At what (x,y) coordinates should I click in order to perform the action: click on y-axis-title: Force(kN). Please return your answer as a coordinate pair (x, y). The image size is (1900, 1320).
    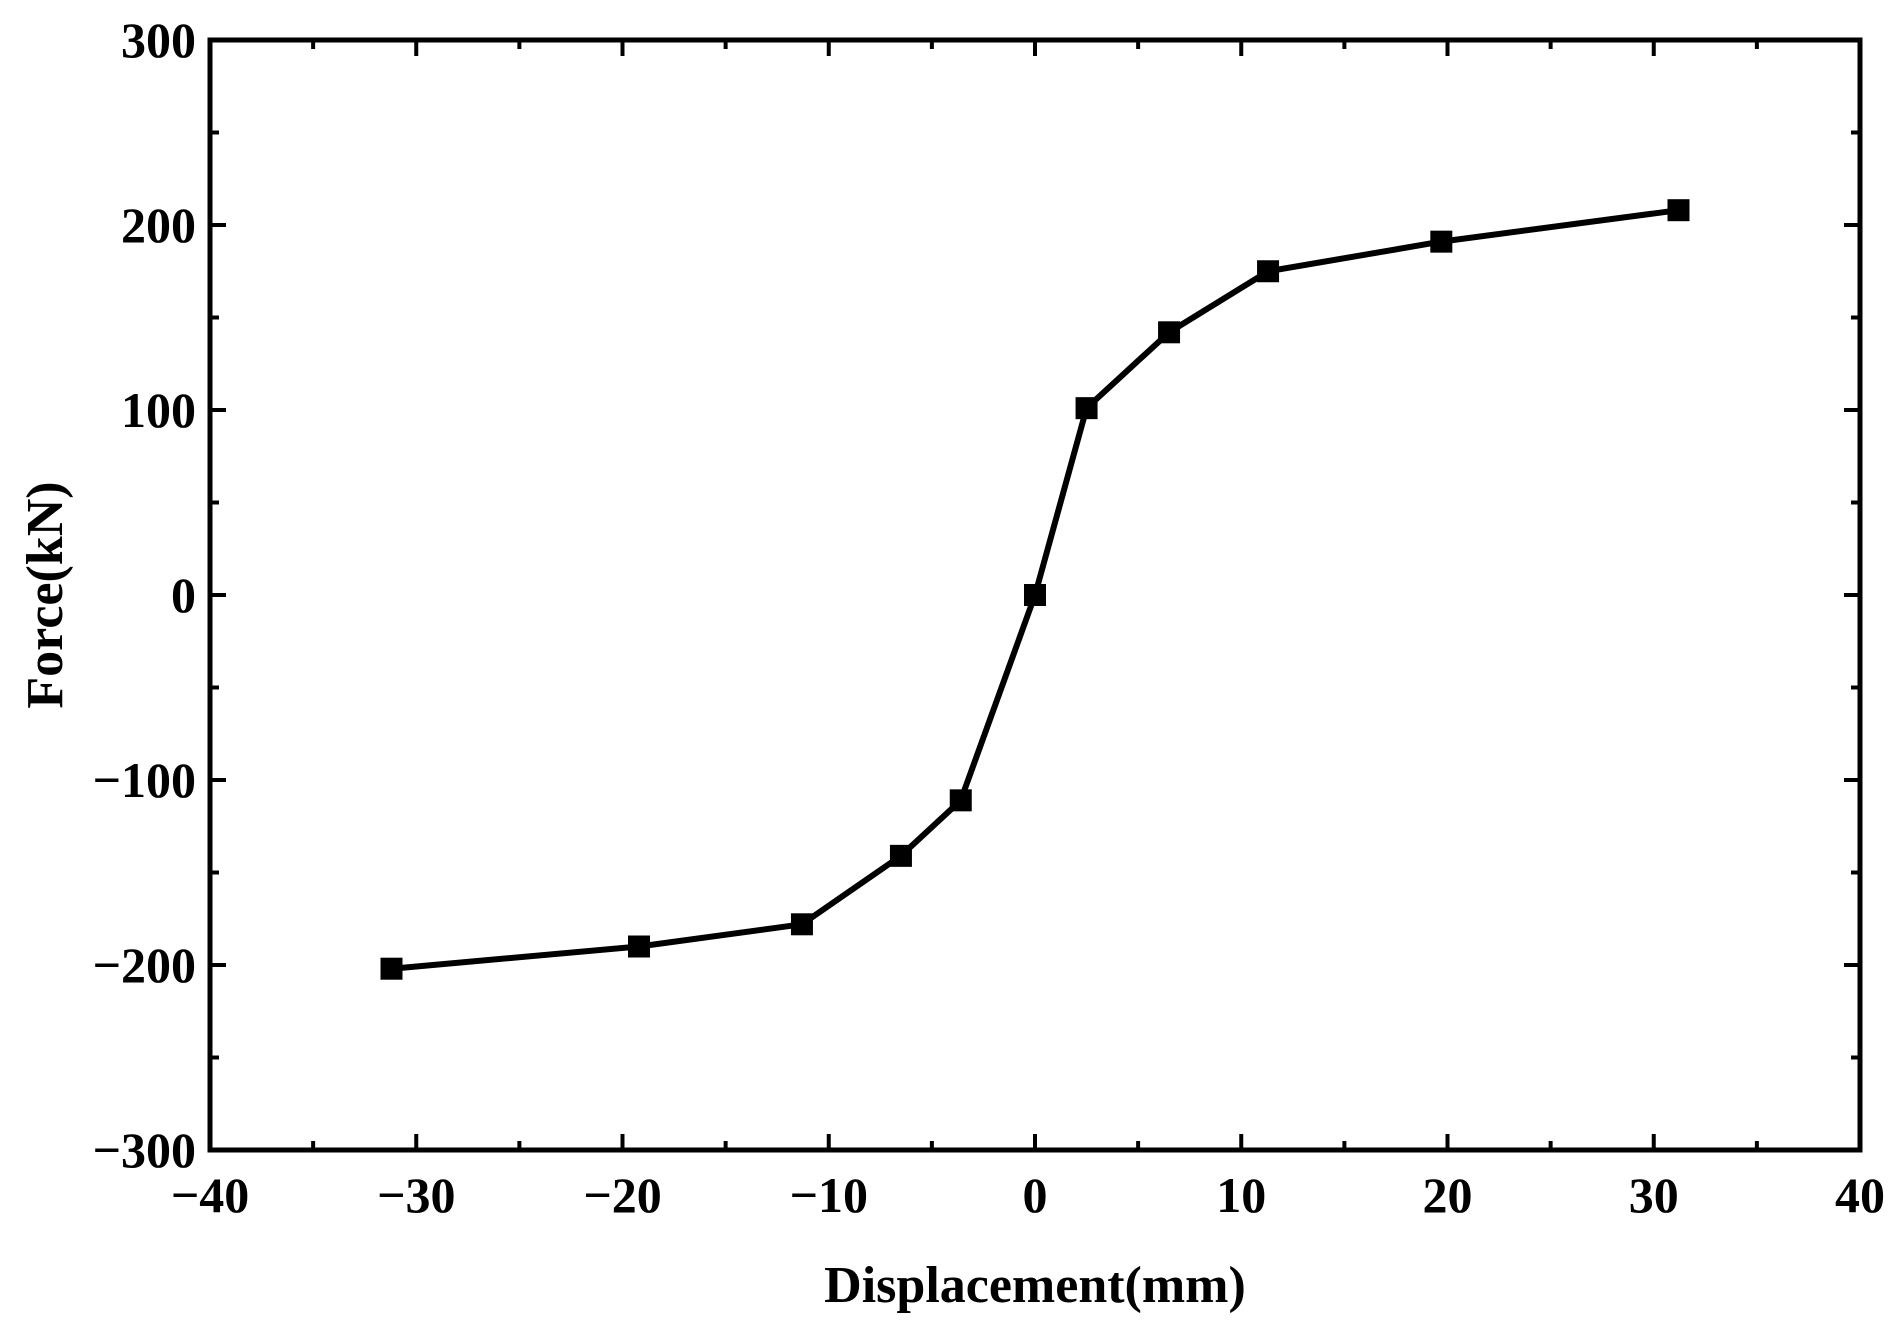
    Looking at the image, I should click on (45, 594).